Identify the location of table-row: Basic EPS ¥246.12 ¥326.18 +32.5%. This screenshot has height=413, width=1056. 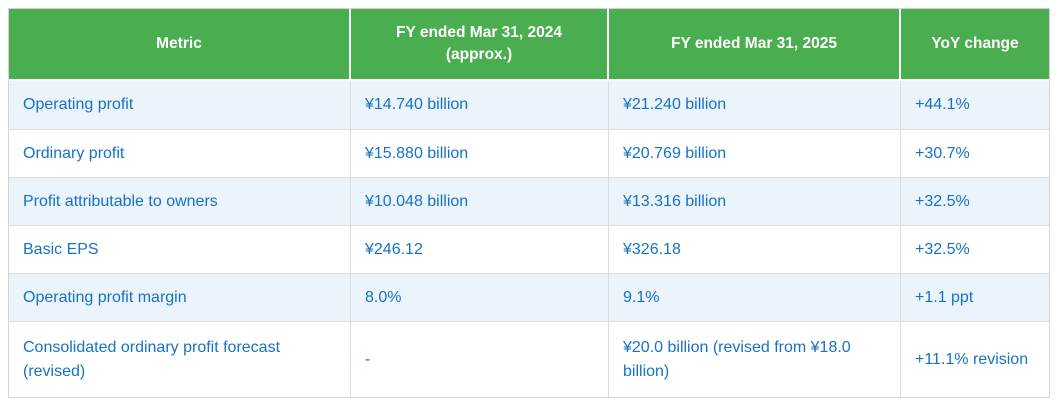
(529, 249).